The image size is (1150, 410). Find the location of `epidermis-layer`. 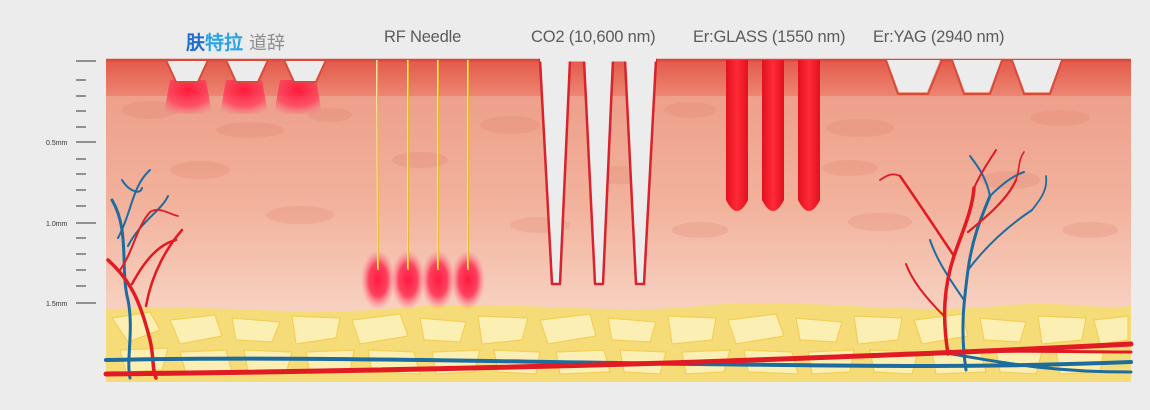

epidermis-layer is located at coordinates (618, 78).